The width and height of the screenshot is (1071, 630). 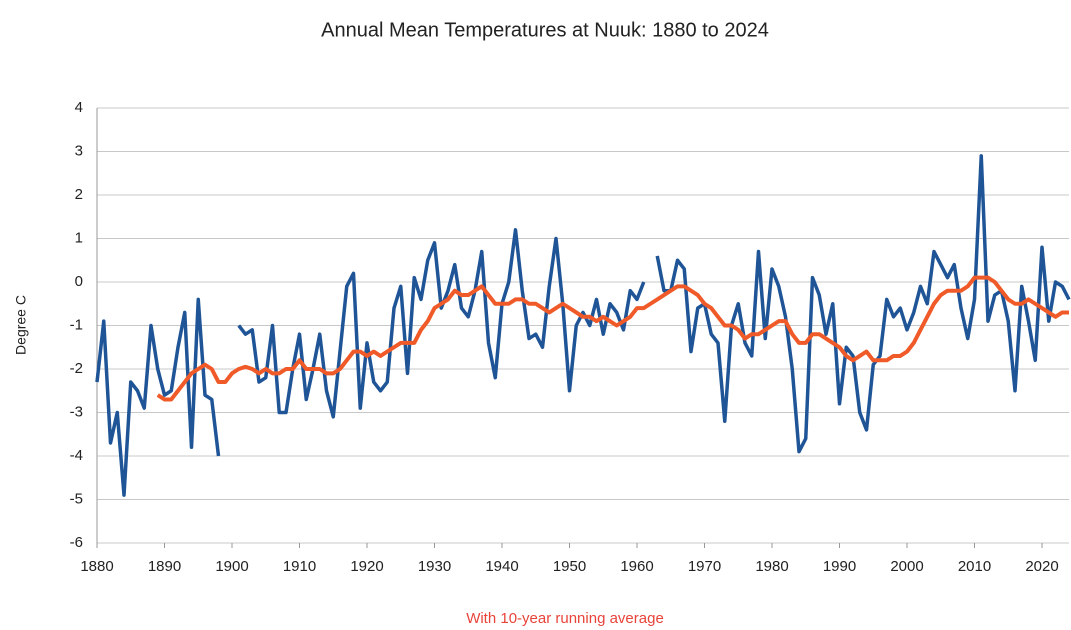 I want to click on x-tick-label: 1880, so click(x=96, y=566).